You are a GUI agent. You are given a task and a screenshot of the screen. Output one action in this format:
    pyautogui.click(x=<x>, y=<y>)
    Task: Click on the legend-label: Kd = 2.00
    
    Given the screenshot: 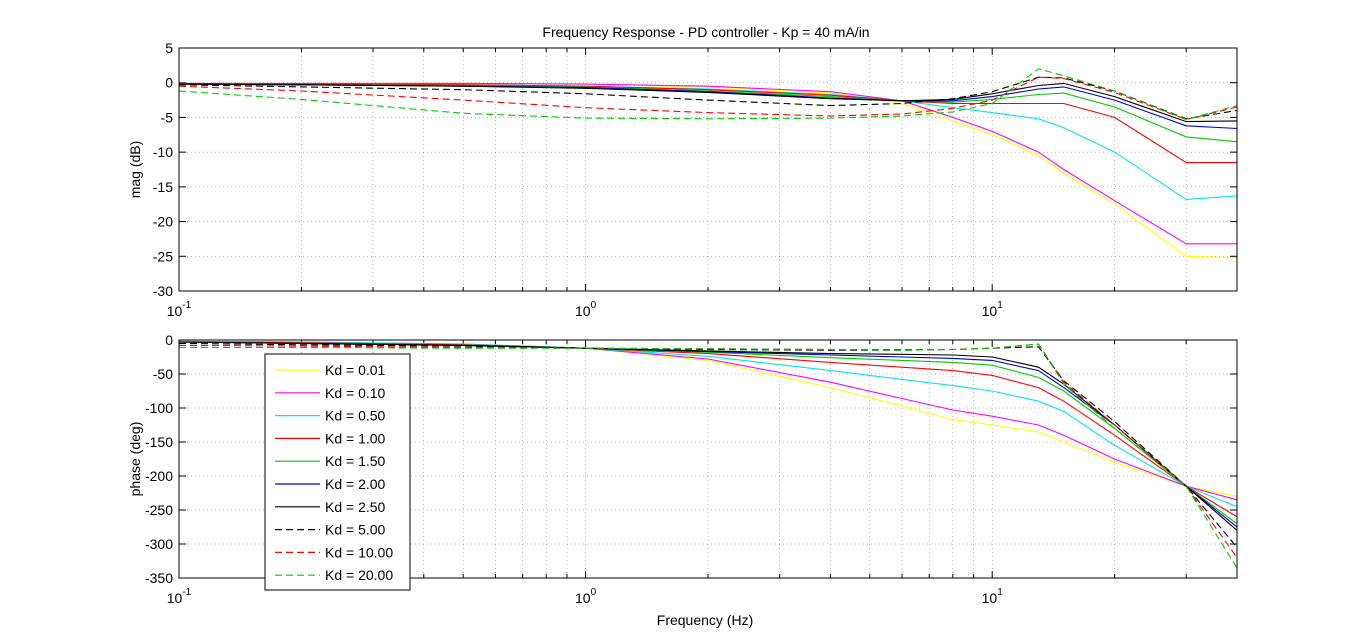 What is the action you would take?
    pyautogui.click(x=355, y=484)
    